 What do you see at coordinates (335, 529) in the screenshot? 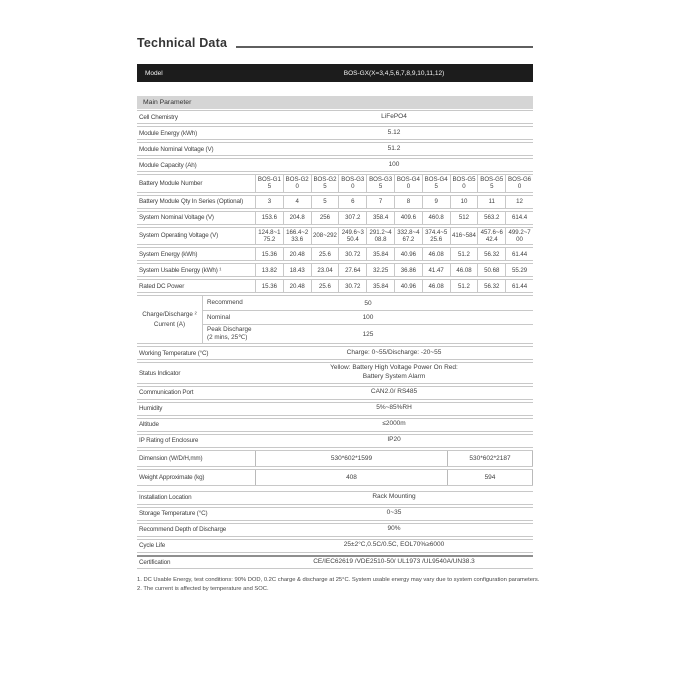
I see `spec-row: Recommend Depth of Discharge 90%` at bounding box center [335, 529].